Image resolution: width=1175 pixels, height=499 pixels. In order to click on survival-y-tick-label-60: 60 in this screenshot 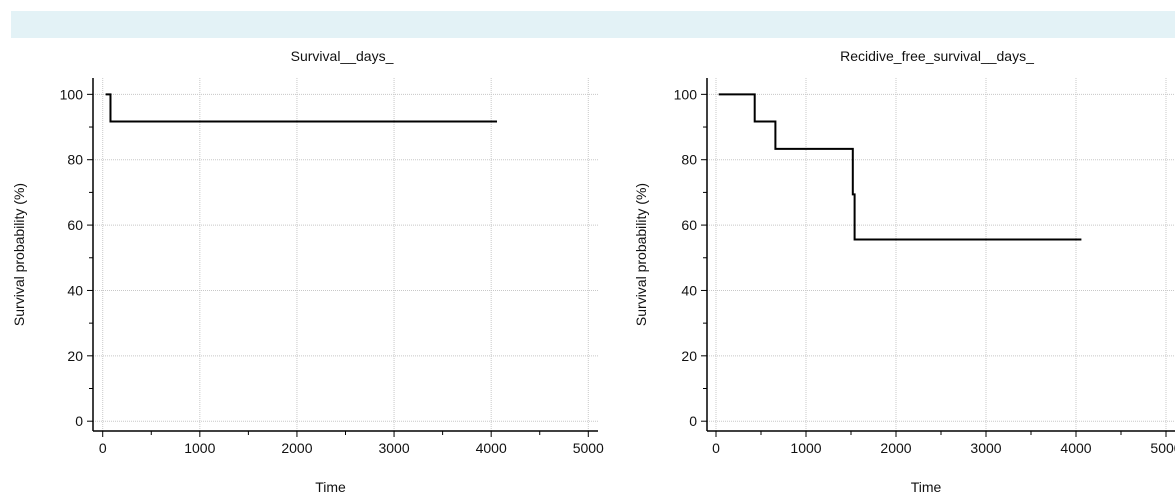, I will do `click(75, 225)`.